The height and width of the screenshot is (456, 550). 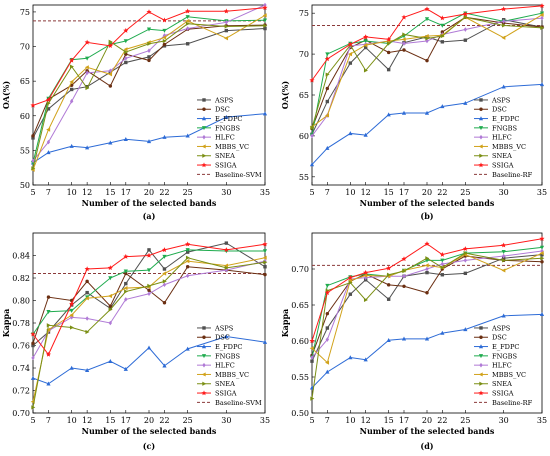 What do you see at coordinates (25, 116) in the screenshot?
I see `y-tick-label: 60` at bounding box center [25, 116].